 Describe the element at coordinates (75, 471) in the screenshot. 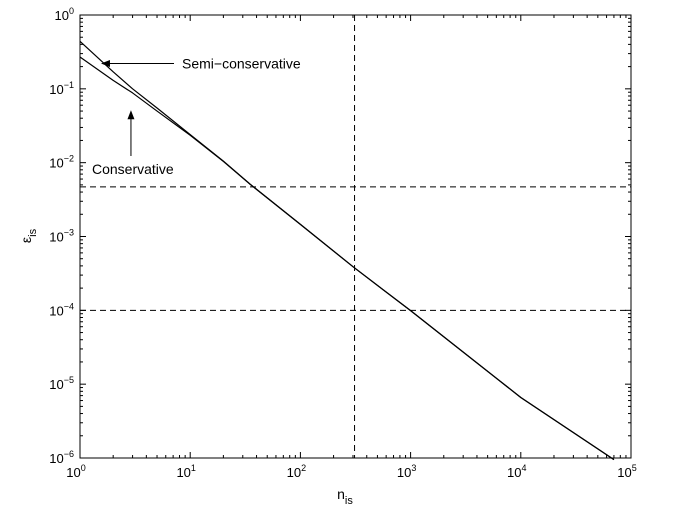

I see `x-tick-label: 10⁰` at that location.